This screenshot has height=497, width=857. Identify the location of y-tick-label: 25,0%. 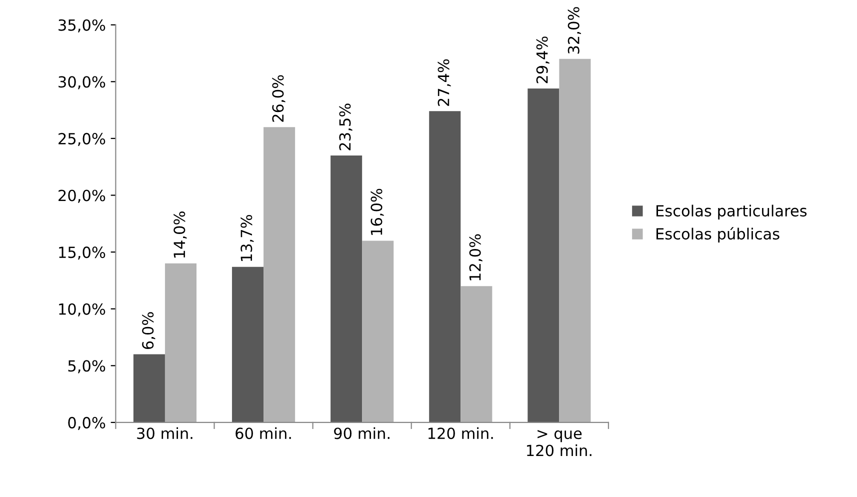
(82, 139).